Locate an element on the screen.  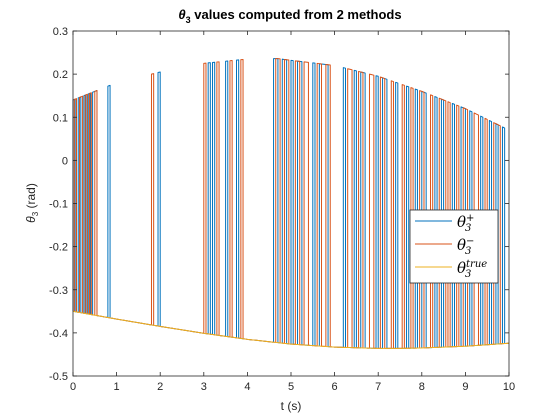
chart-title-symbol: θ is located at coordinates (181, 14).